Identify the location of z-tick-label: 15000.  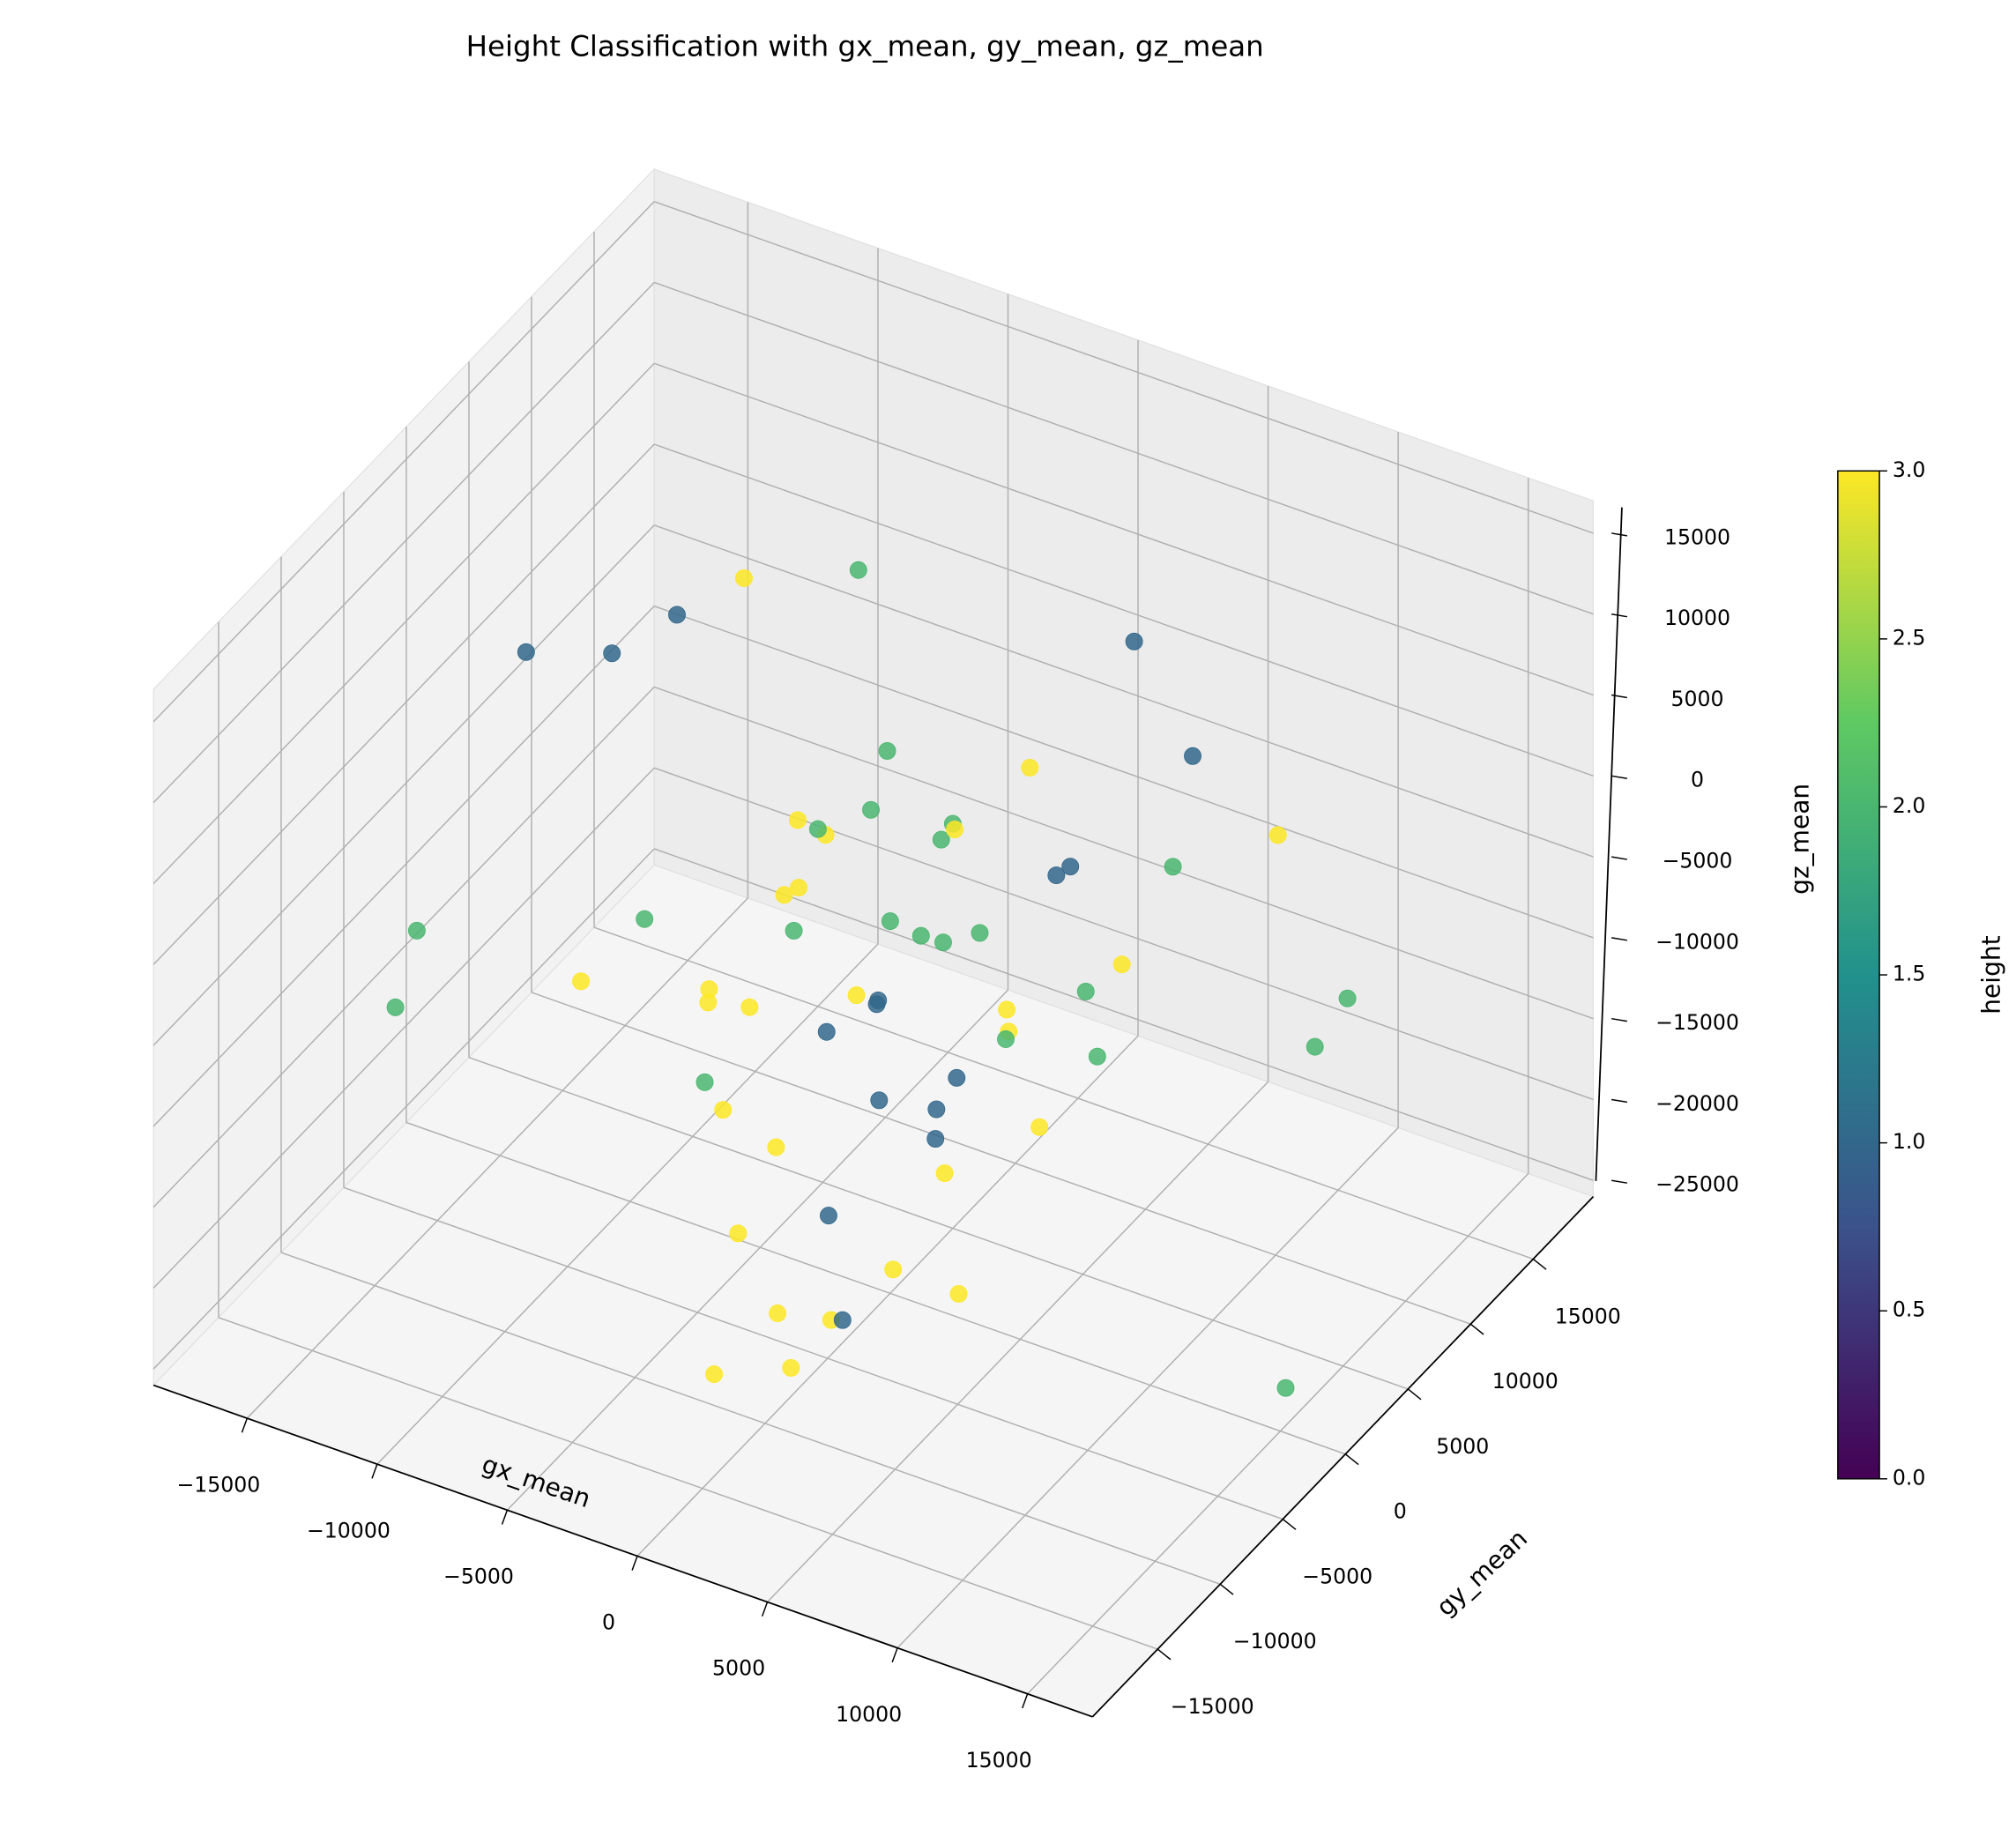
(1697, 536).